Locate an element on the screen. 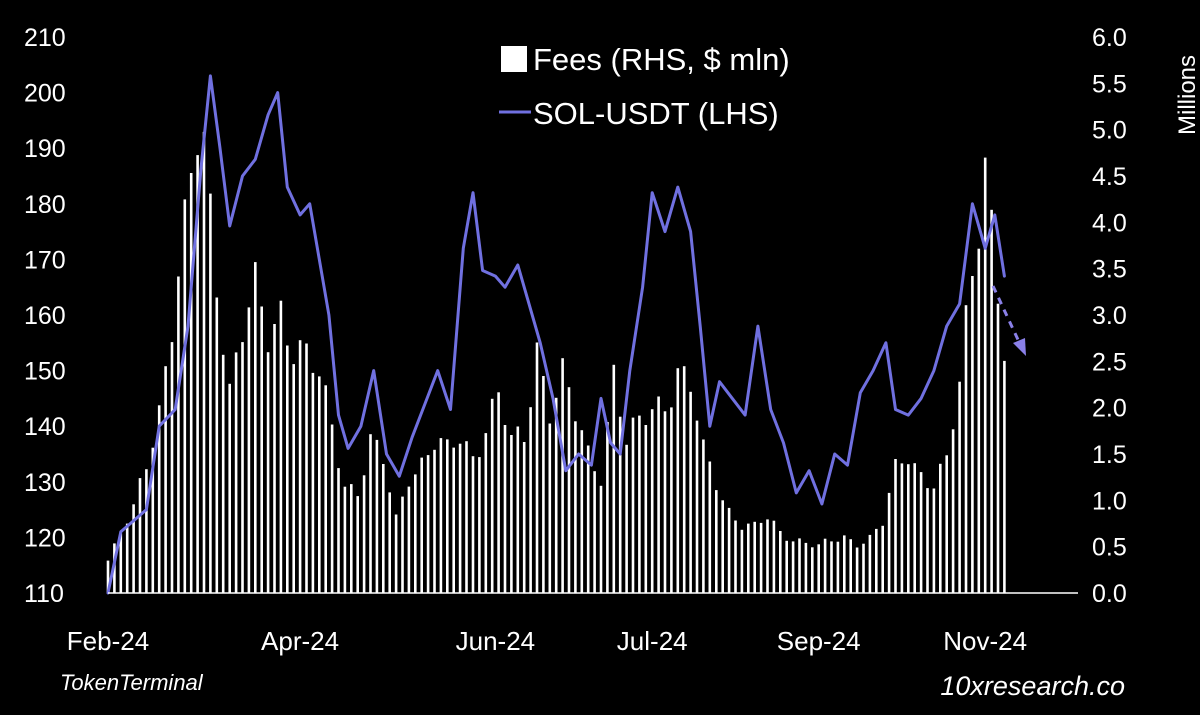 This screenshot has height=715, width=1200. left-tick-label: 110 is located at coordinates (44, 594).